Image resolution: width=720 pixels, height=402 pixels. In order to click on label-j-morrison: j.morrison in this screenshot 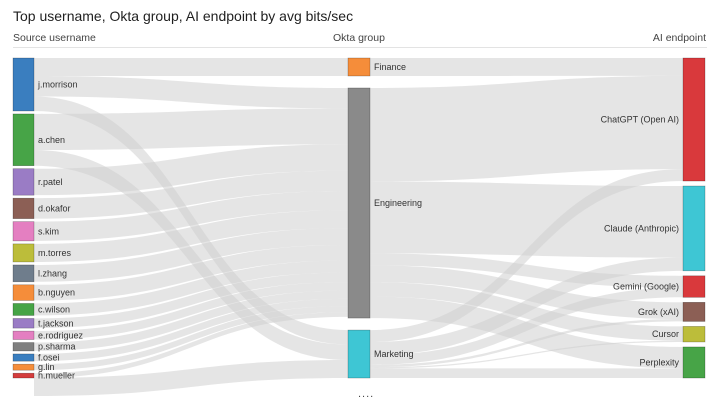, I will do `click(57, 84)`.